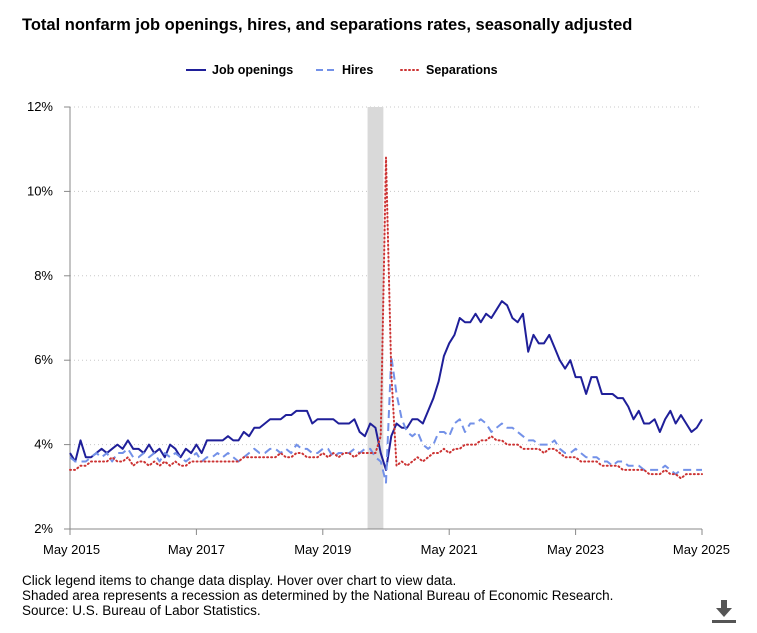 This screenshot has width=757, height=633. Describe the element at coordinates (141, 610) in the screenshot. I see `note-source: Source: U.S. Bureau of Labor Statistics.` at that location.